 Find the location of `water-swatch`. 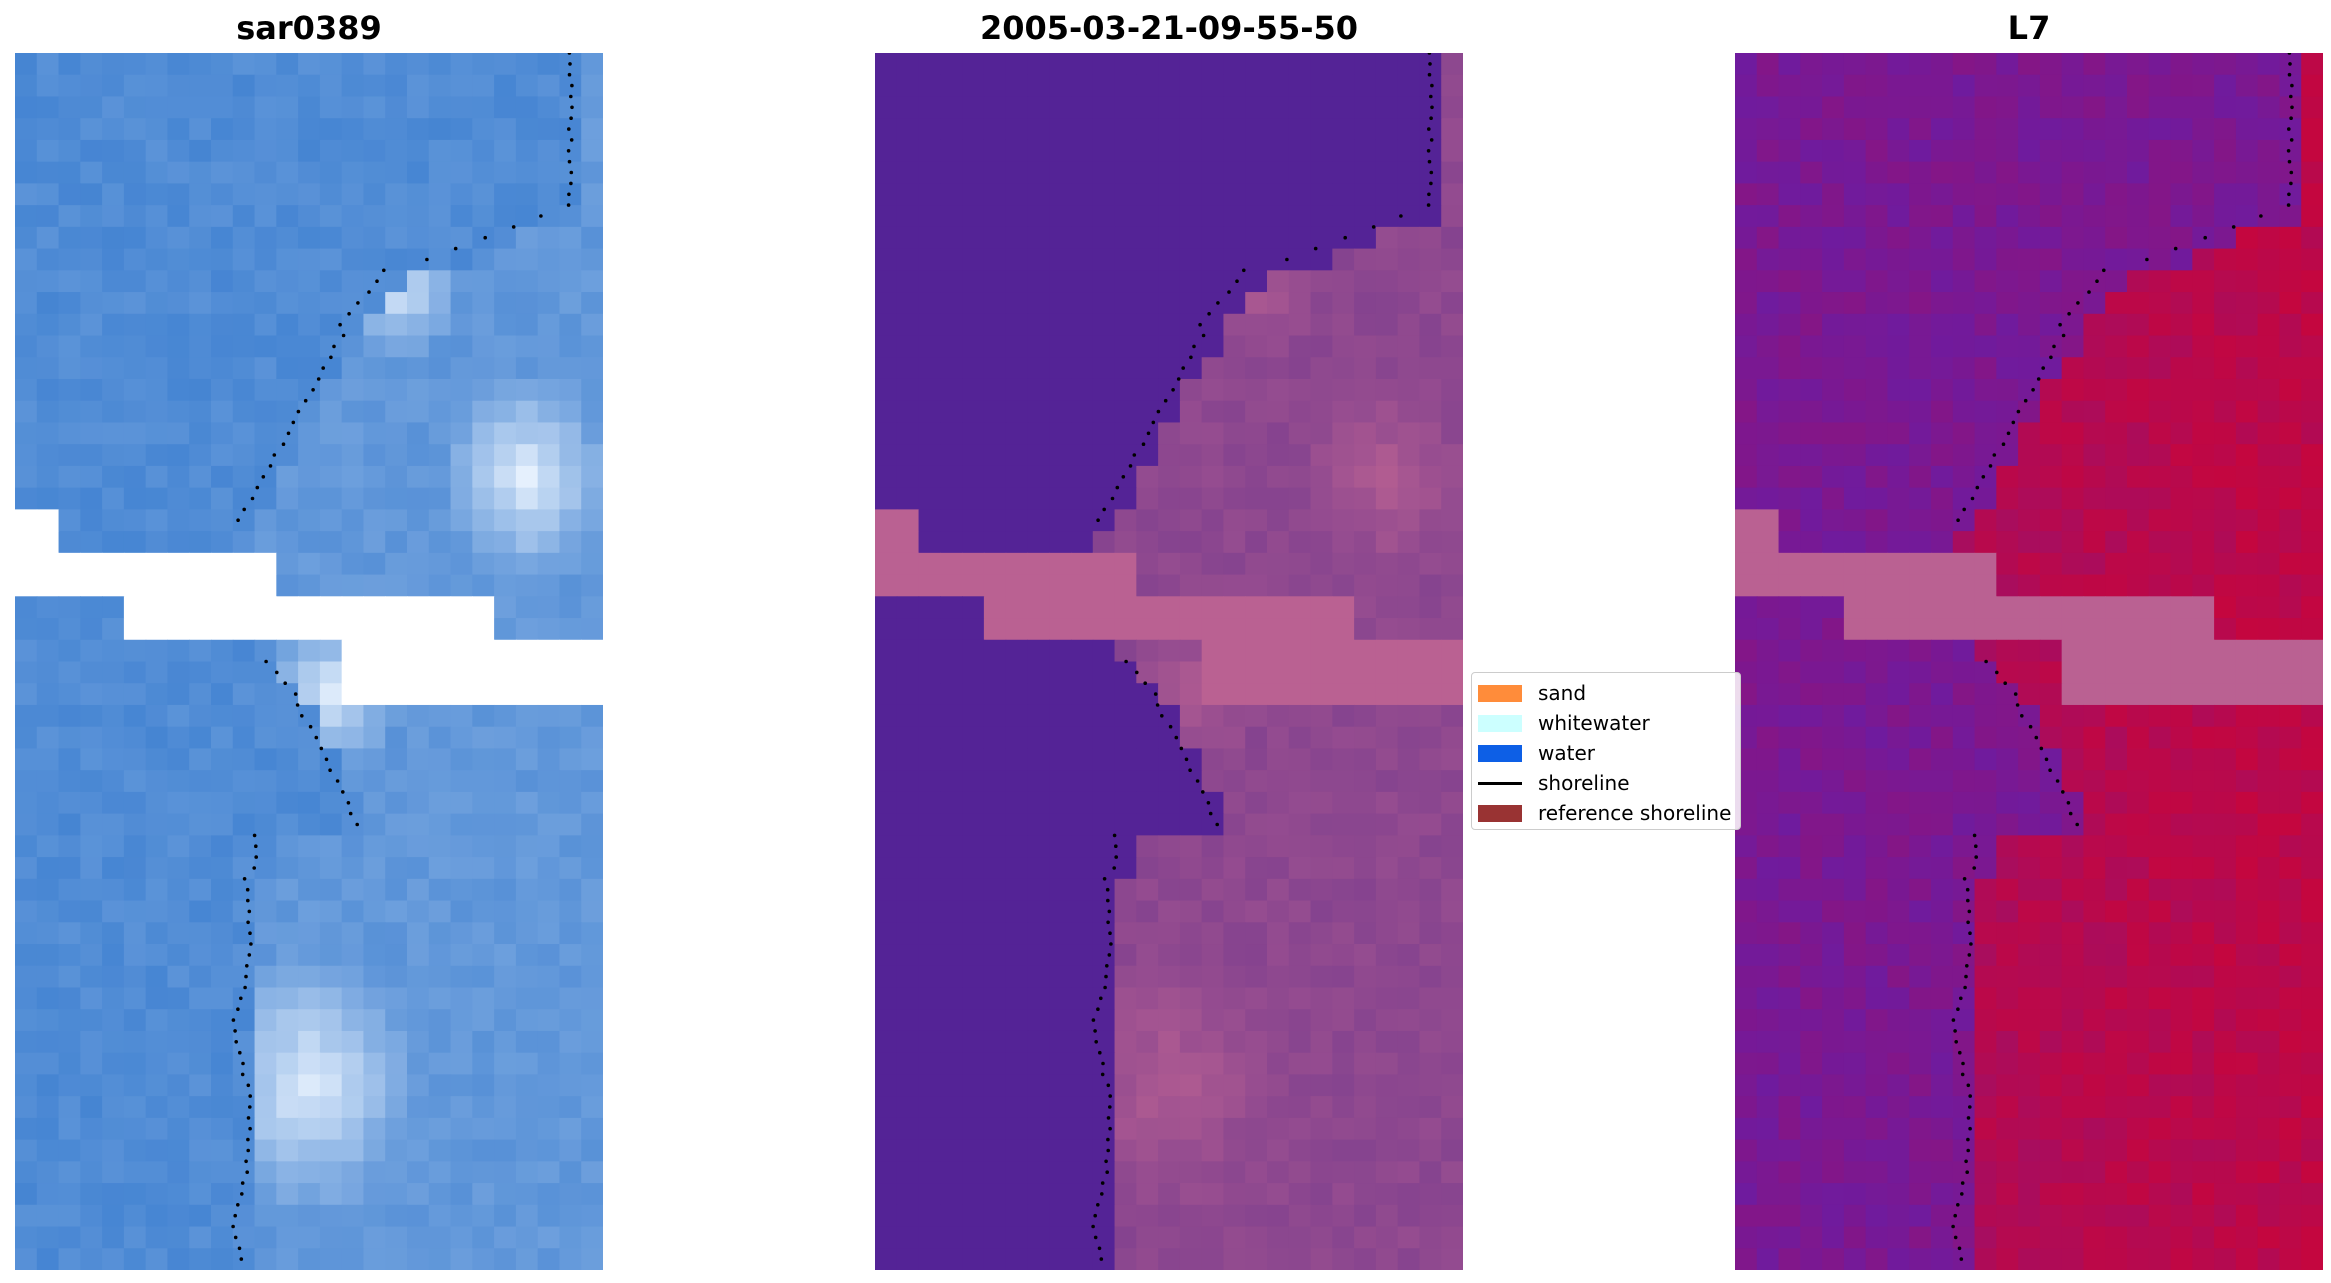

water-swatch is located at coordinates (1500, 753).